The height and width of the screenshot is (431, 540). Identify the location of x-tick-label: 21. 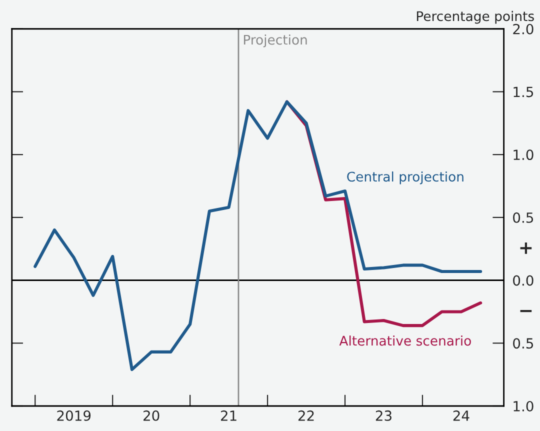
(228, 415).